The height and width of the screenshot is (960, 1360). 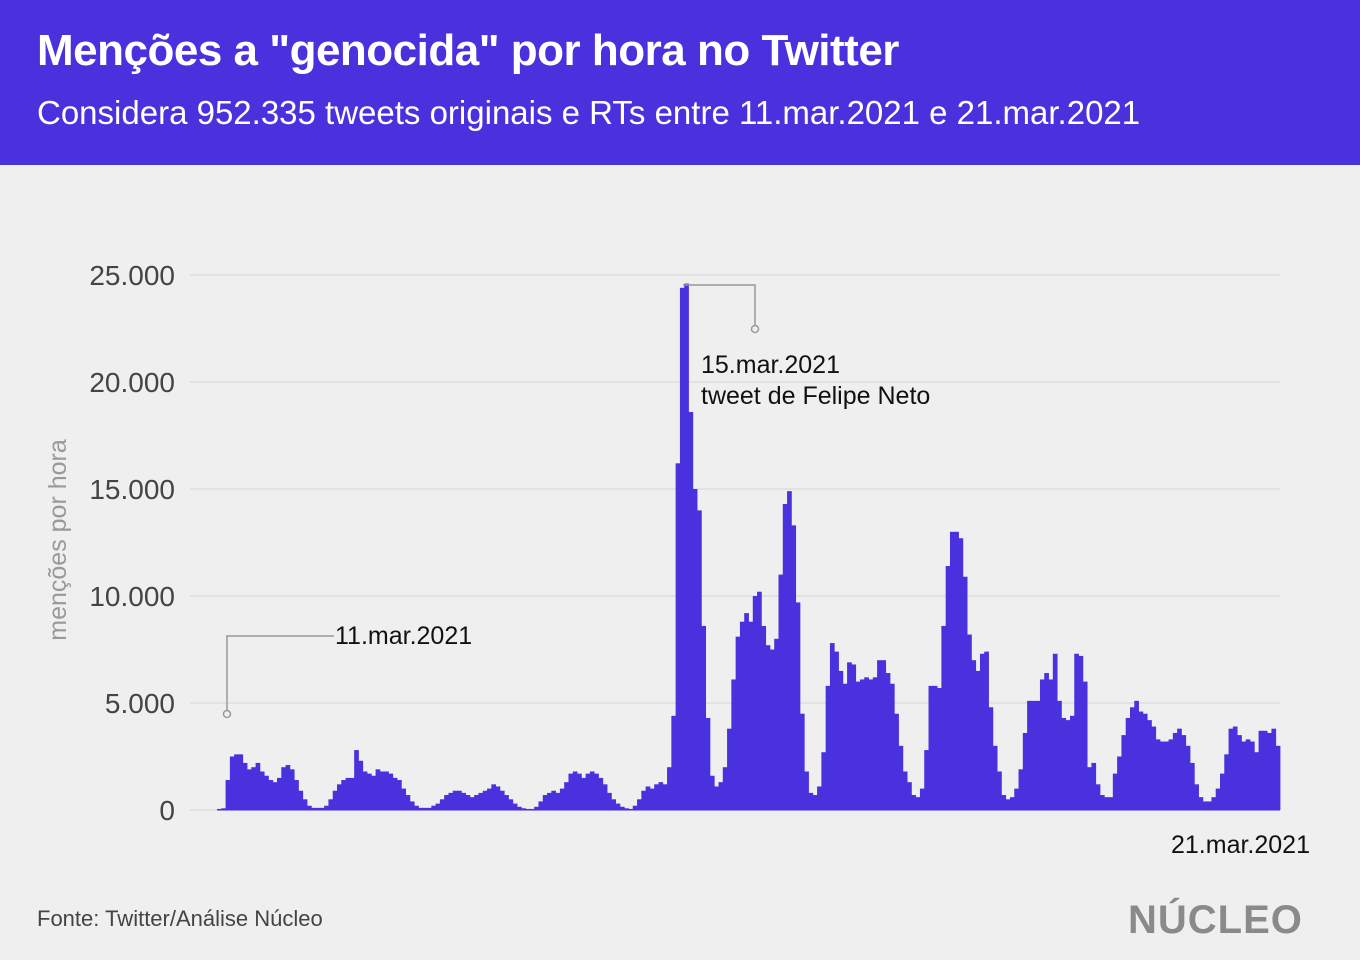 I want to click on y-axis-ticks: 0 5.000 10.000 15.000 20.000 25.000, so click(x=132, y=543).